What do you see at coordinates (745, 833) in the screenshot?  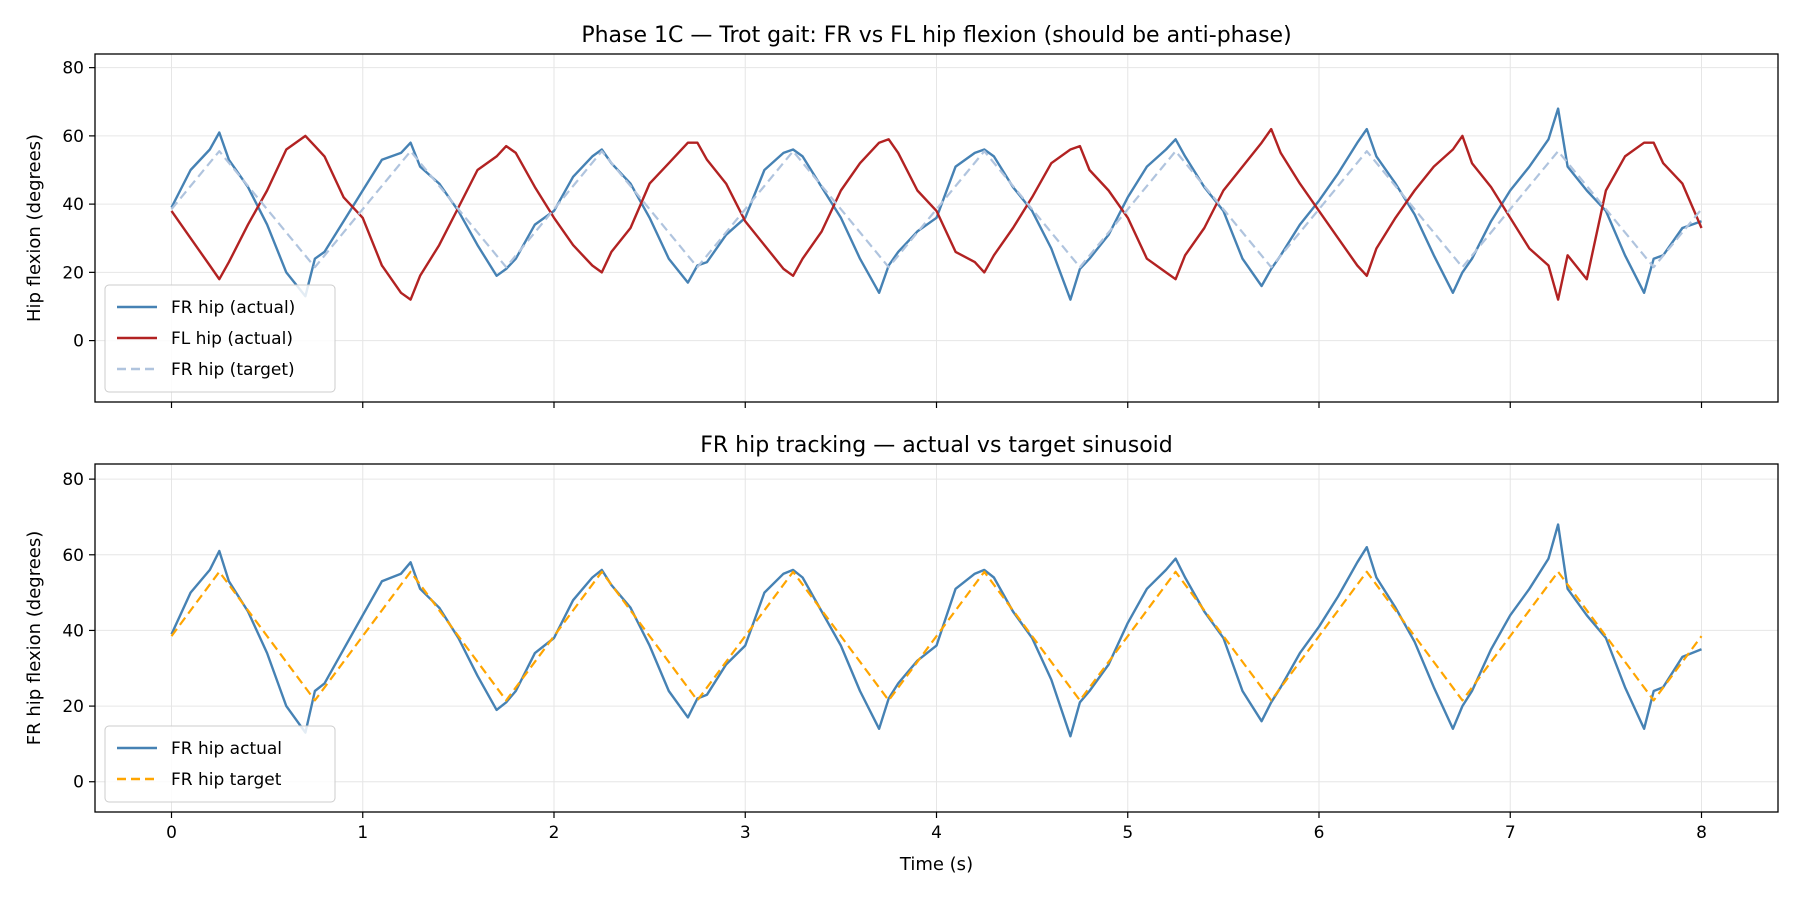 I see `x-tick-label: 3` at bounding box center [745, 833].